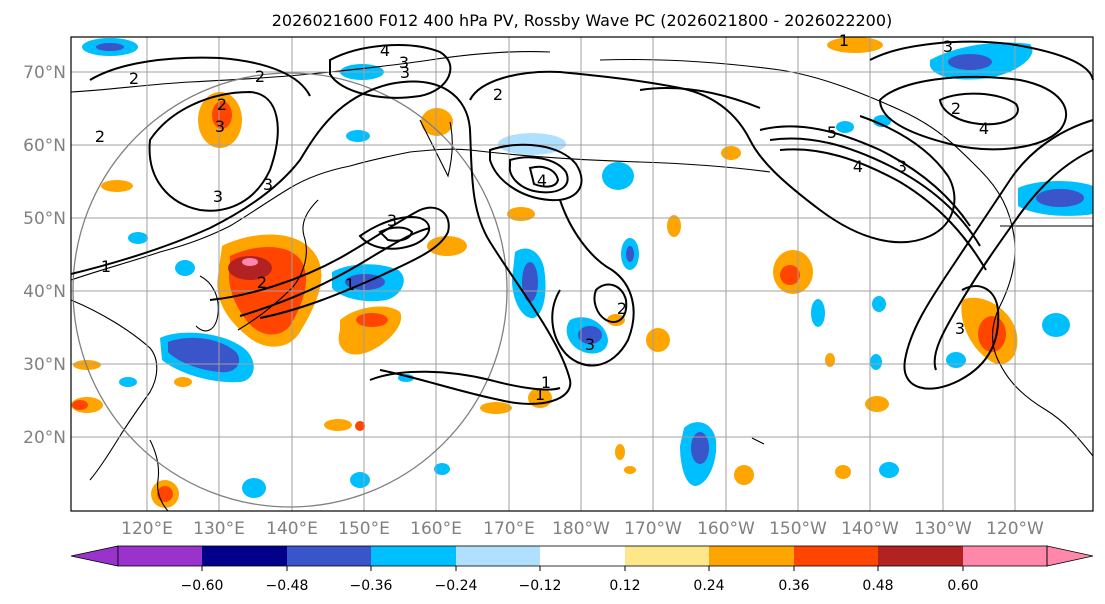 The height and width of the screenshot is (604, 1105). What do you see at coordinates (1015, 529) in the screenshot?
I see `lon-label: 120°W` at bounding box center [1015, 529].